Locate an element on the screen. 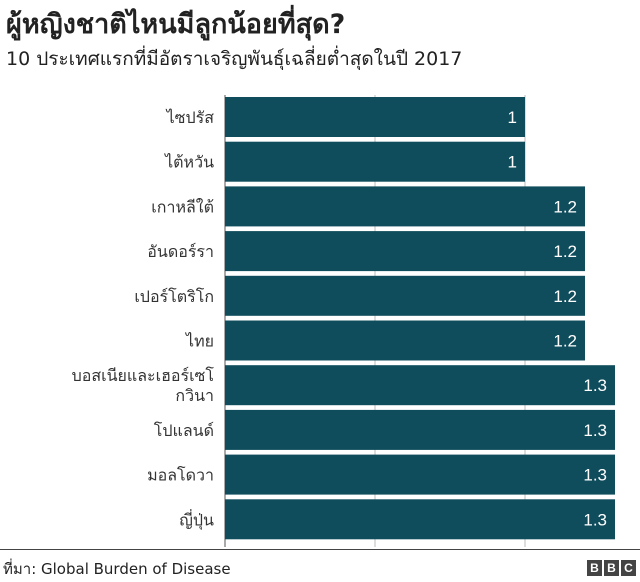 This screenshot has height=582, width=640. chart-title: ผู้หญิงชาติไหนมีลูกน้อยที่สุด? is located at coordinates (176, 24).